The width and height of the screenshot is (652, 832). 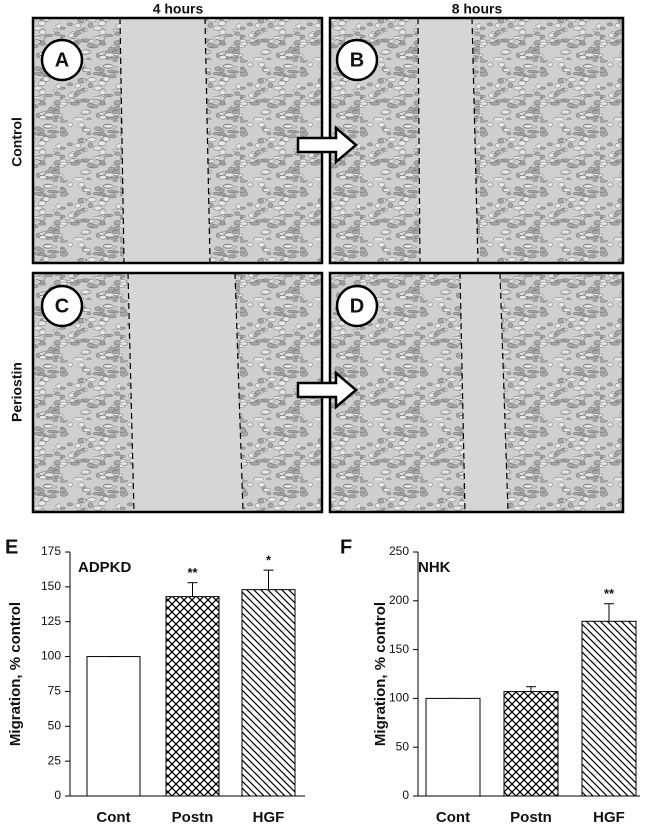 What do you see at coordinates (51, 621) in the screenshot?
I see `y-tick-label: 125` at bounding box center [51, 621].